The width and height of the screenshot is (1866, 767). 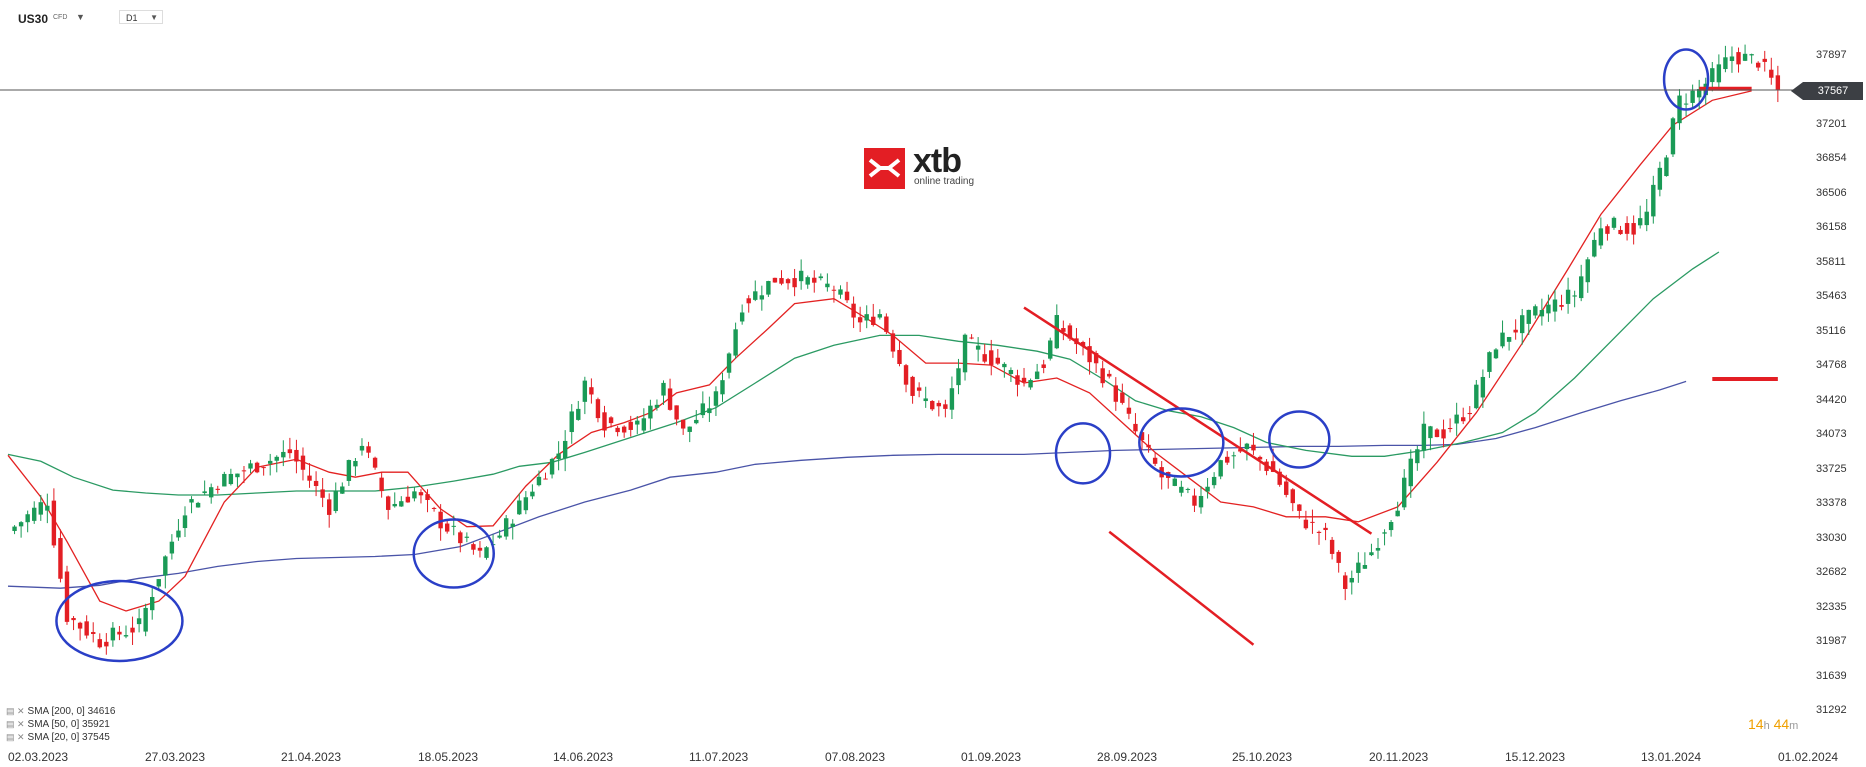 What do you see at coordinates (80, 17) in the screenshot?
I see `chevron-down-icon: ▼` at bounding box center [80, 17].